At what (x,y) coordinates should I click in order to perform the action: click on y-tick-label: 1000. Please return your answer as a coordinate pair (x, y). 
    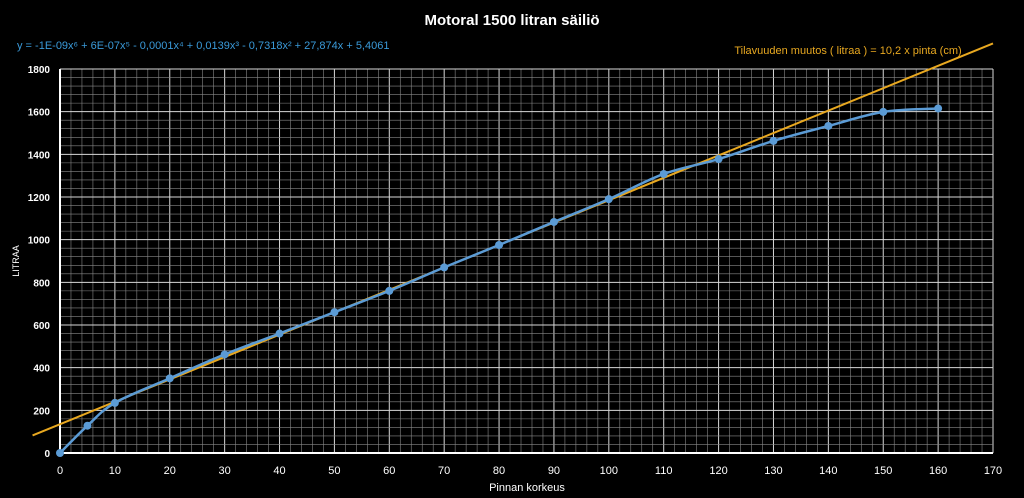
    Looking at the image, I should click on (39, 241).